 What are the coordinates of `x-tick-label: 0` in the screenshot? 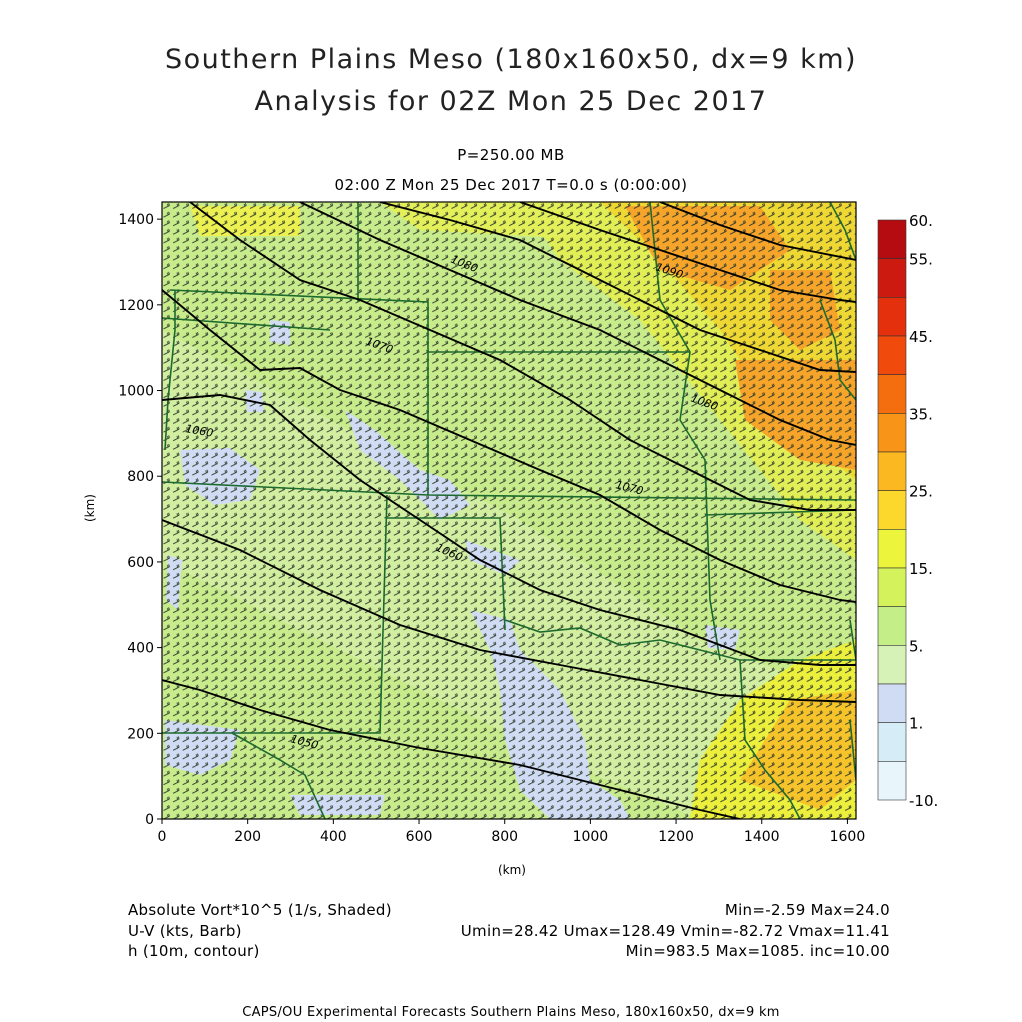 It's located at (162, 837).